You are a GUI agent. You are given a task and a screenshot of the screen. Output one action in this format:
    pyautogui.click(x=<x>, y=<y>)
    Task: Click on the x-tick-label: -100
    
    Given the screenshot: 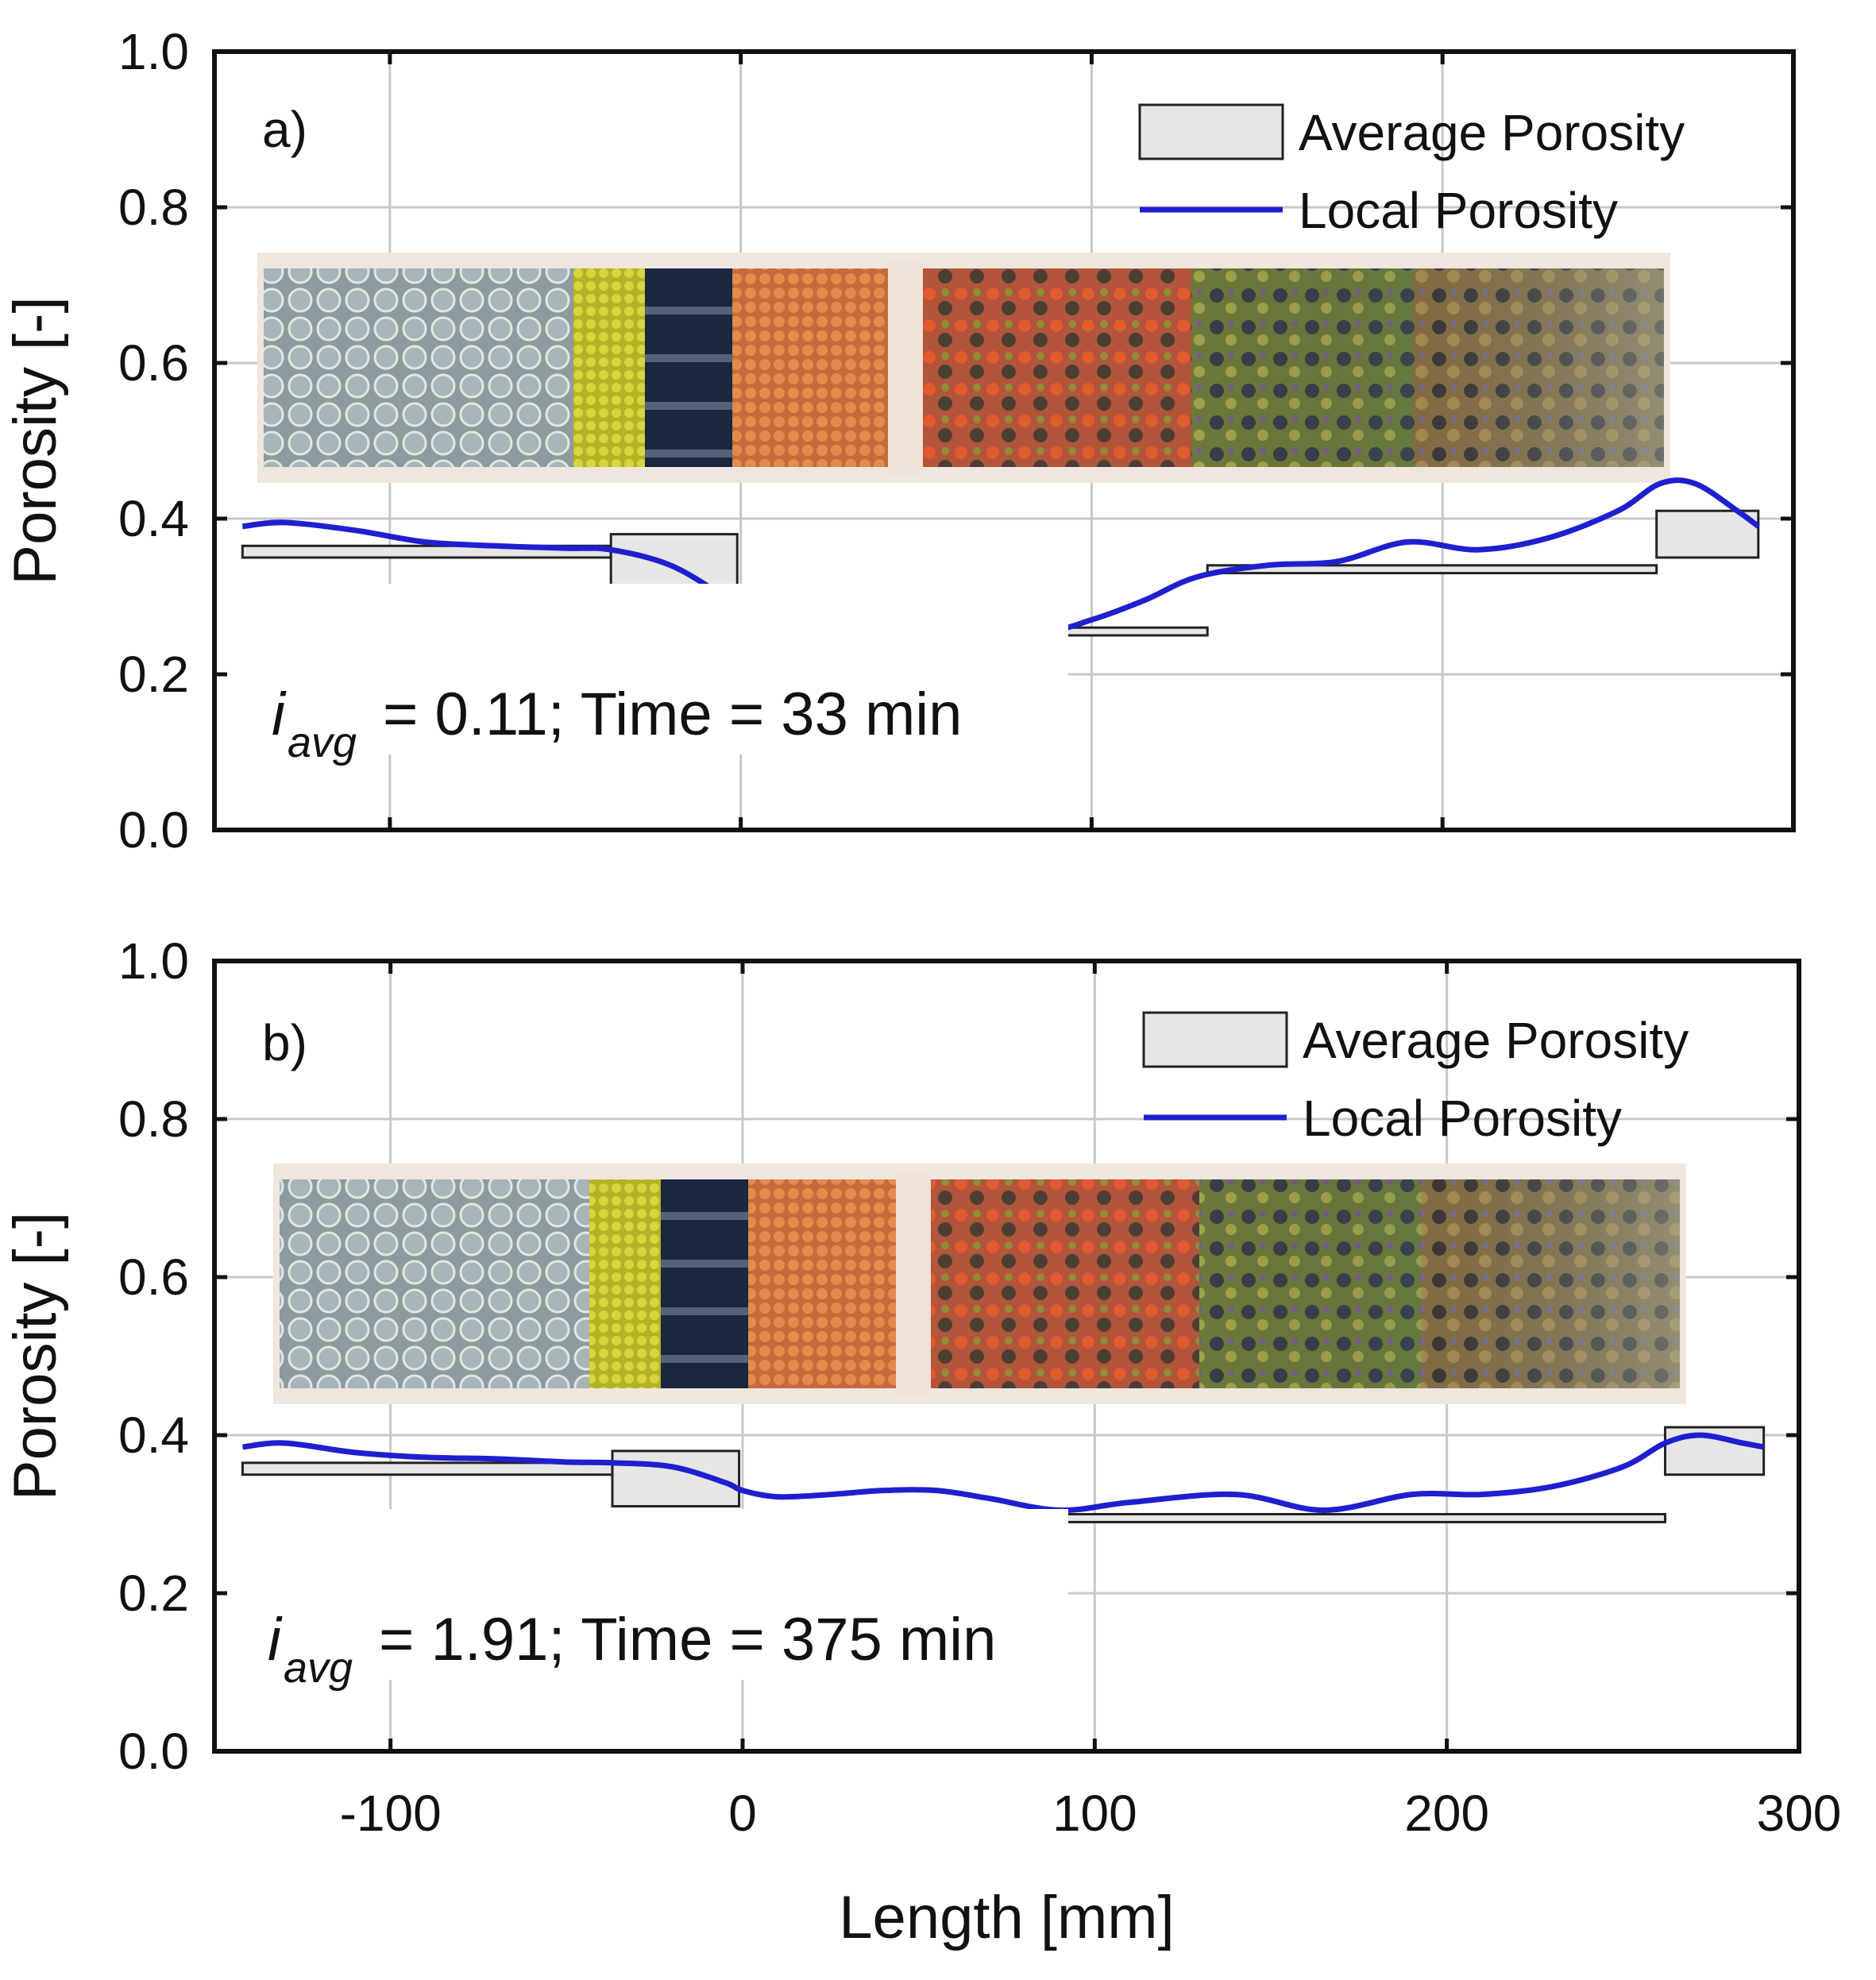 What is the action you would take?
    pyautogui.click(x=391, y=1813)
    